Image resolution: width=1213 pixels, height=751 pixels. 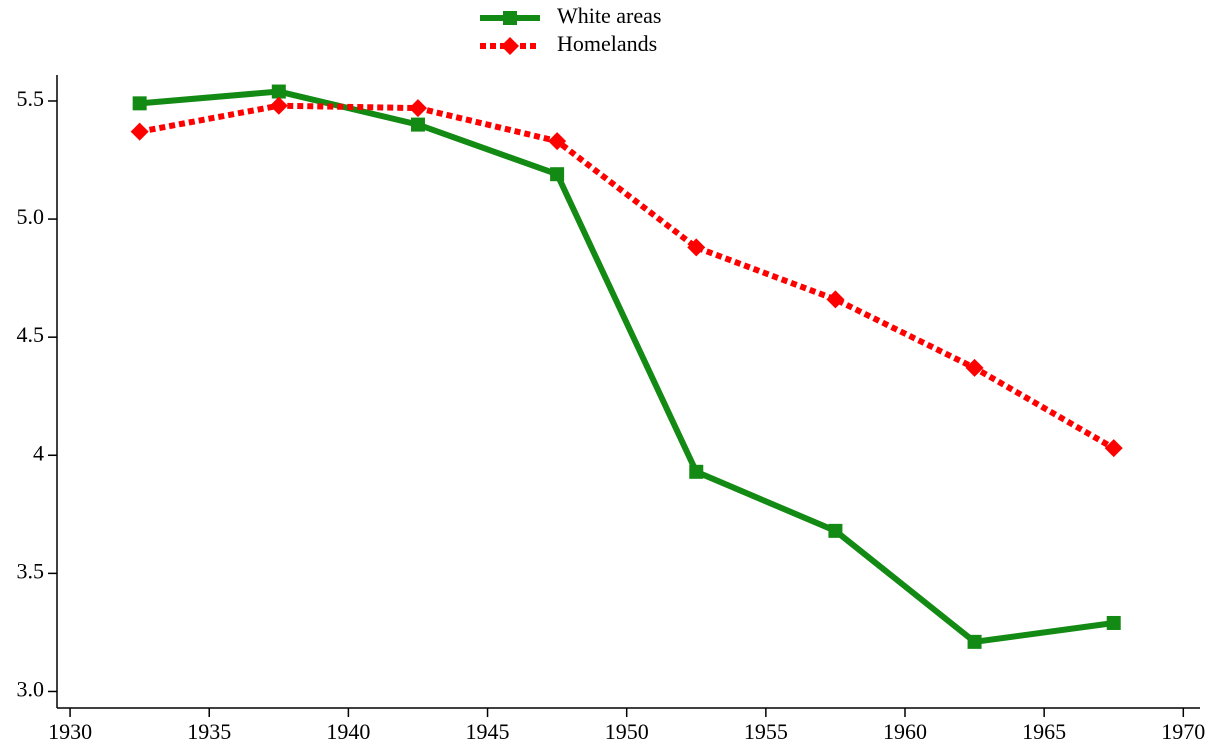 What do you see at coordinates (31, 689) in the screenshot?
I see `y-tick-label: 3.0` at bounding box center [31, 689].